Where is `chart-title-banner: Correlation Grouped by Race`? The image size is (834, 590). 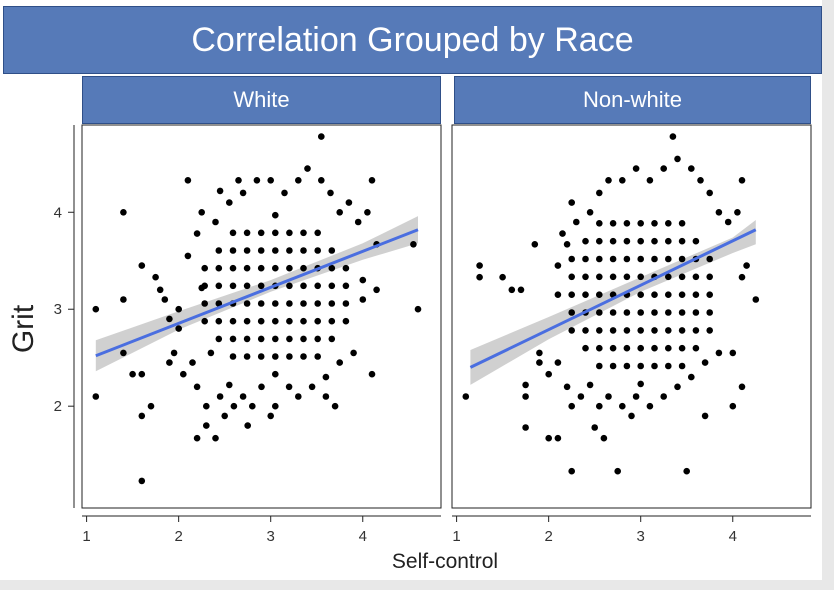
chart-title-banner: Correlation Grouped by Race is located at coordinates (412, 40).